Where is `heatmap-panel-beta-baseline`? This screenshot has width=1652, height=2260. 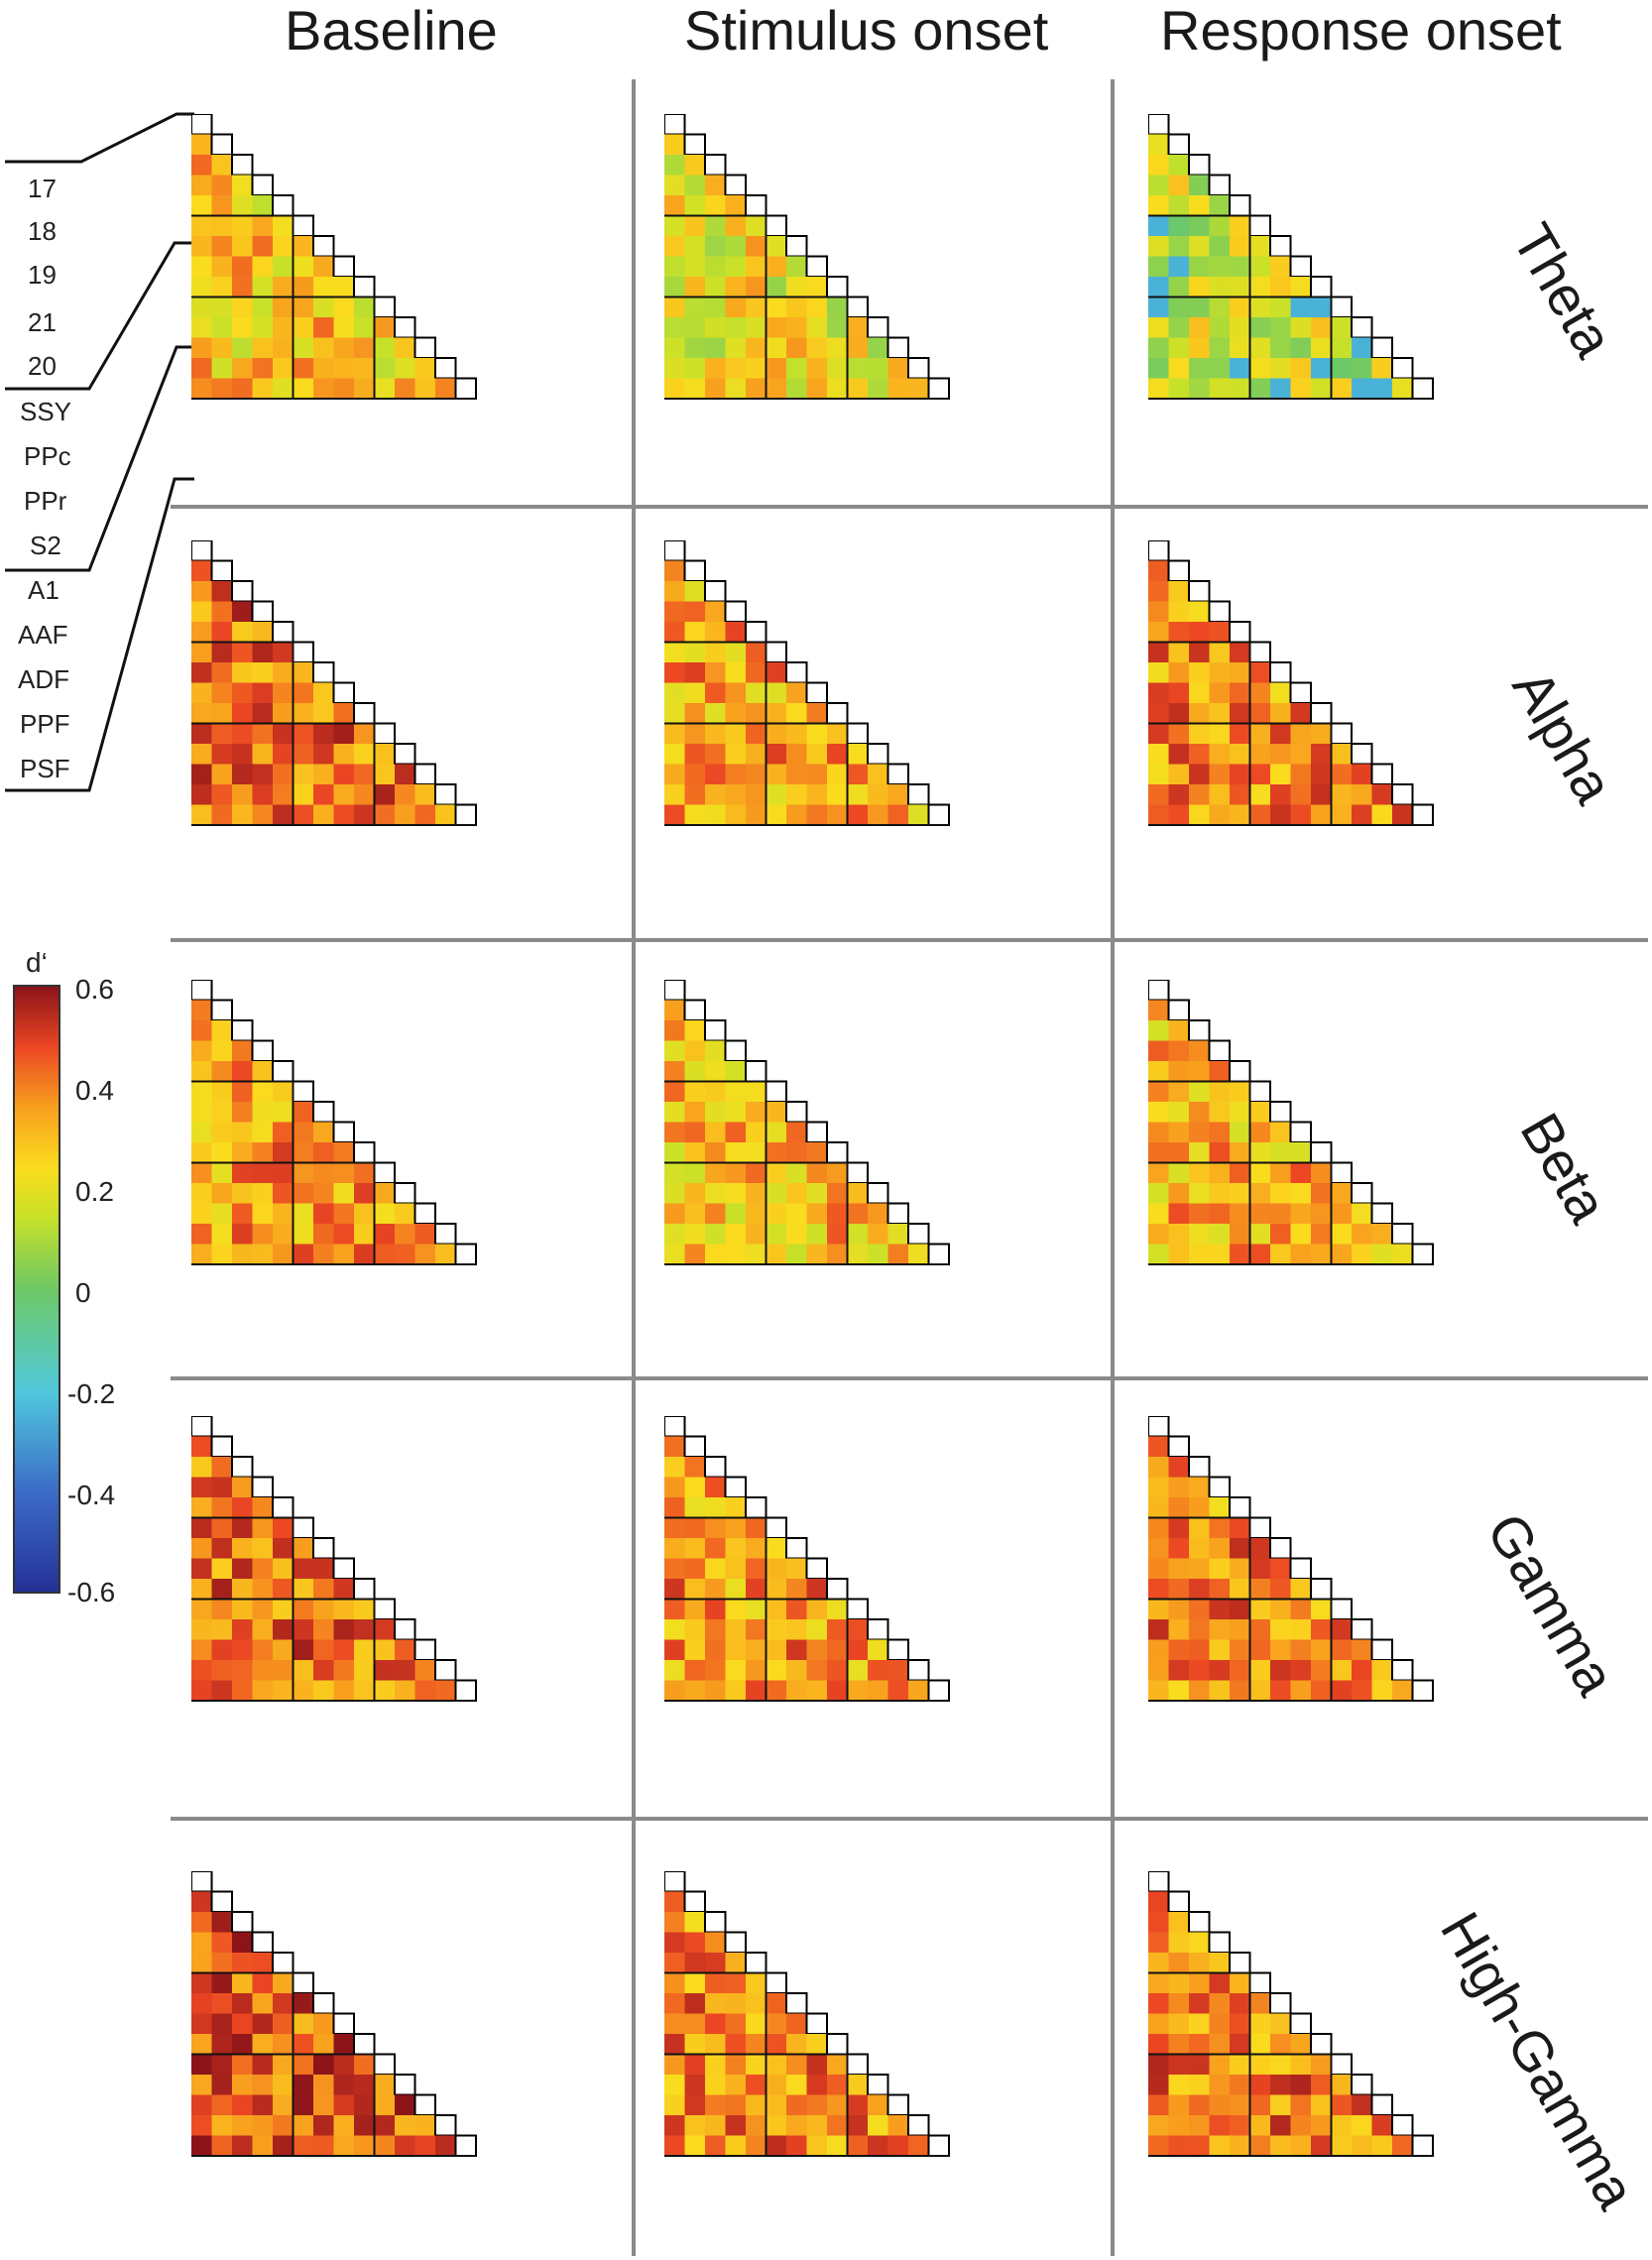 heatmap-panel-beta-baseline is located at coordinates (334, 1122).